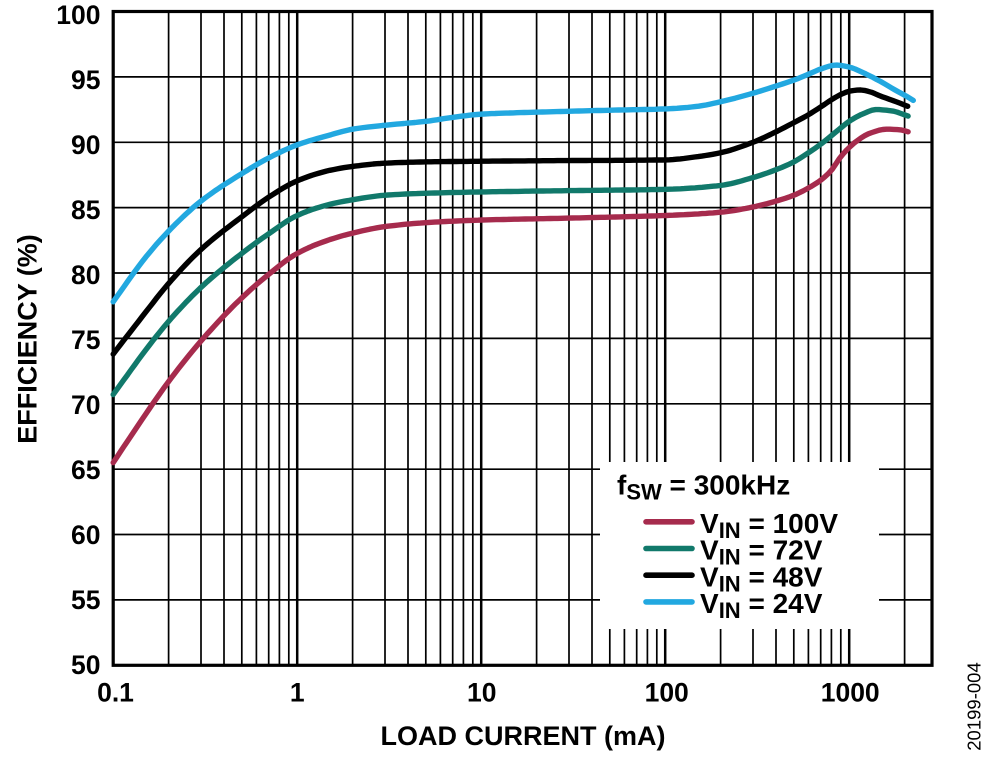 Image resolution: width=990 pixels, height=767 pixels. I want to click on svg-text: 1000, so click(850, 693).